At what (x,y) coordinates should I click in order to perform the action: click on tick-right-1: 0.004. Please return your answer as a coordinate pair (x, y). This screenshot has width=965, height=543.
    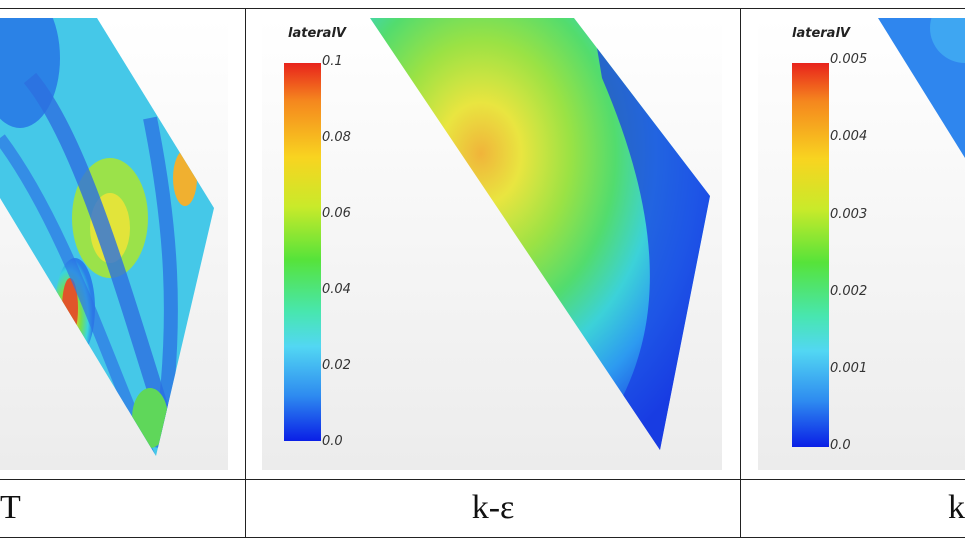
    Looking at the image, I should click on (849, 136).